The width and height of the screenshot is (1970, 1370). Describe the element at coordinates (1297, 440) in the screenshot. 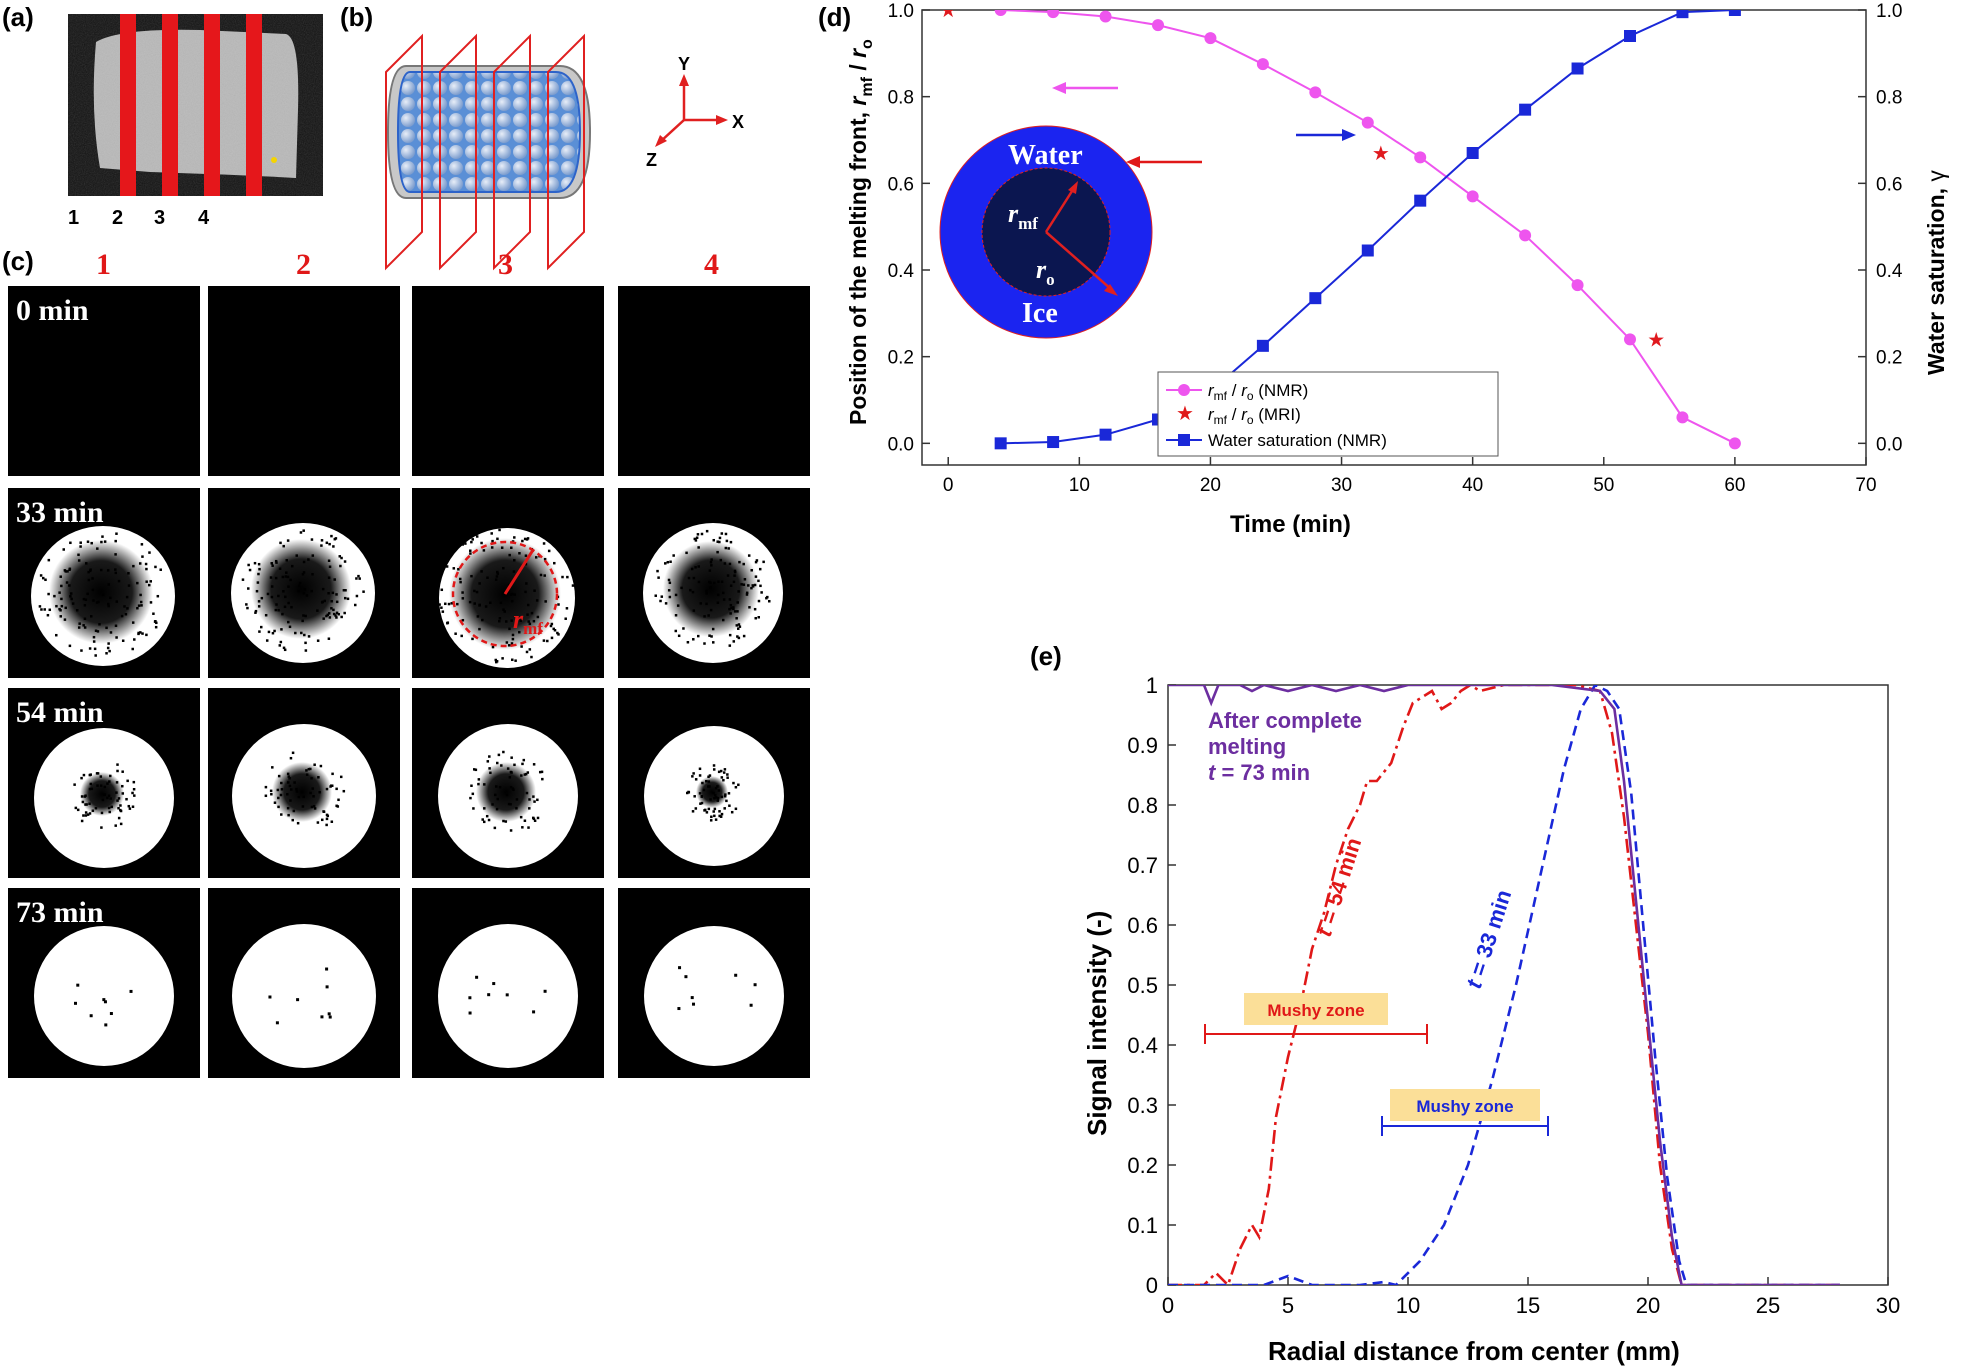

I see `legend-label-saturation: Water saturation (NMR)` at that location.